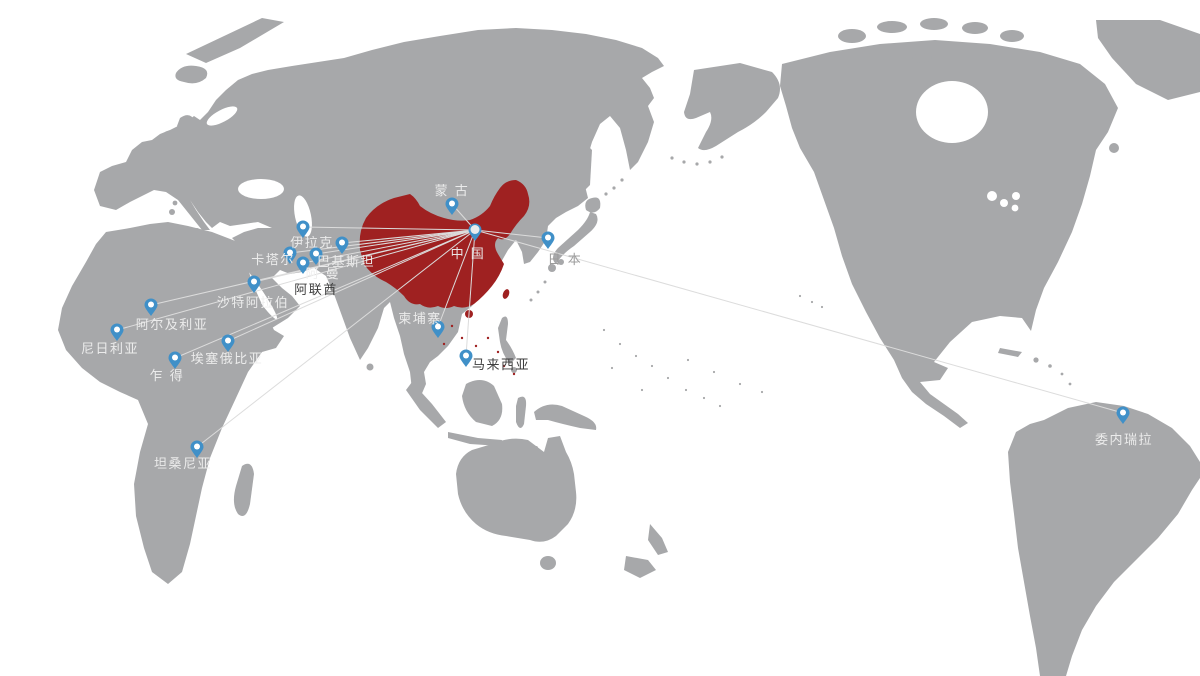 The image size is (1200, 676). What do you see at coordinates (1114, 148) in the screenshot?
I see `newfoundland` at bounding box center [1114, 148].